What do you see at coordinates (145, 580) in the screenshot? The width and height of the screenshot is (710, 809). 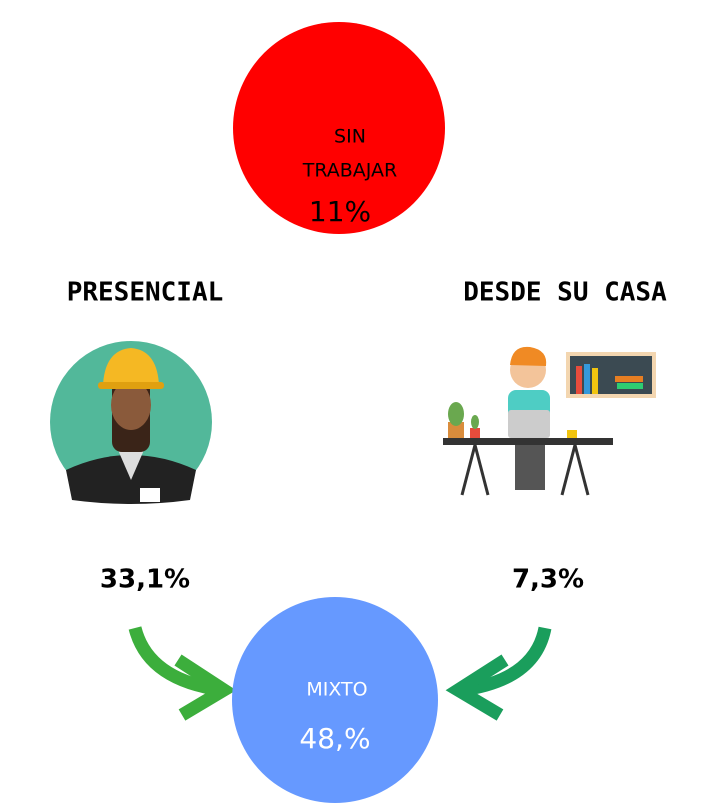 I see `presencial-value: 33,1%` at bounding box center [145, 580].